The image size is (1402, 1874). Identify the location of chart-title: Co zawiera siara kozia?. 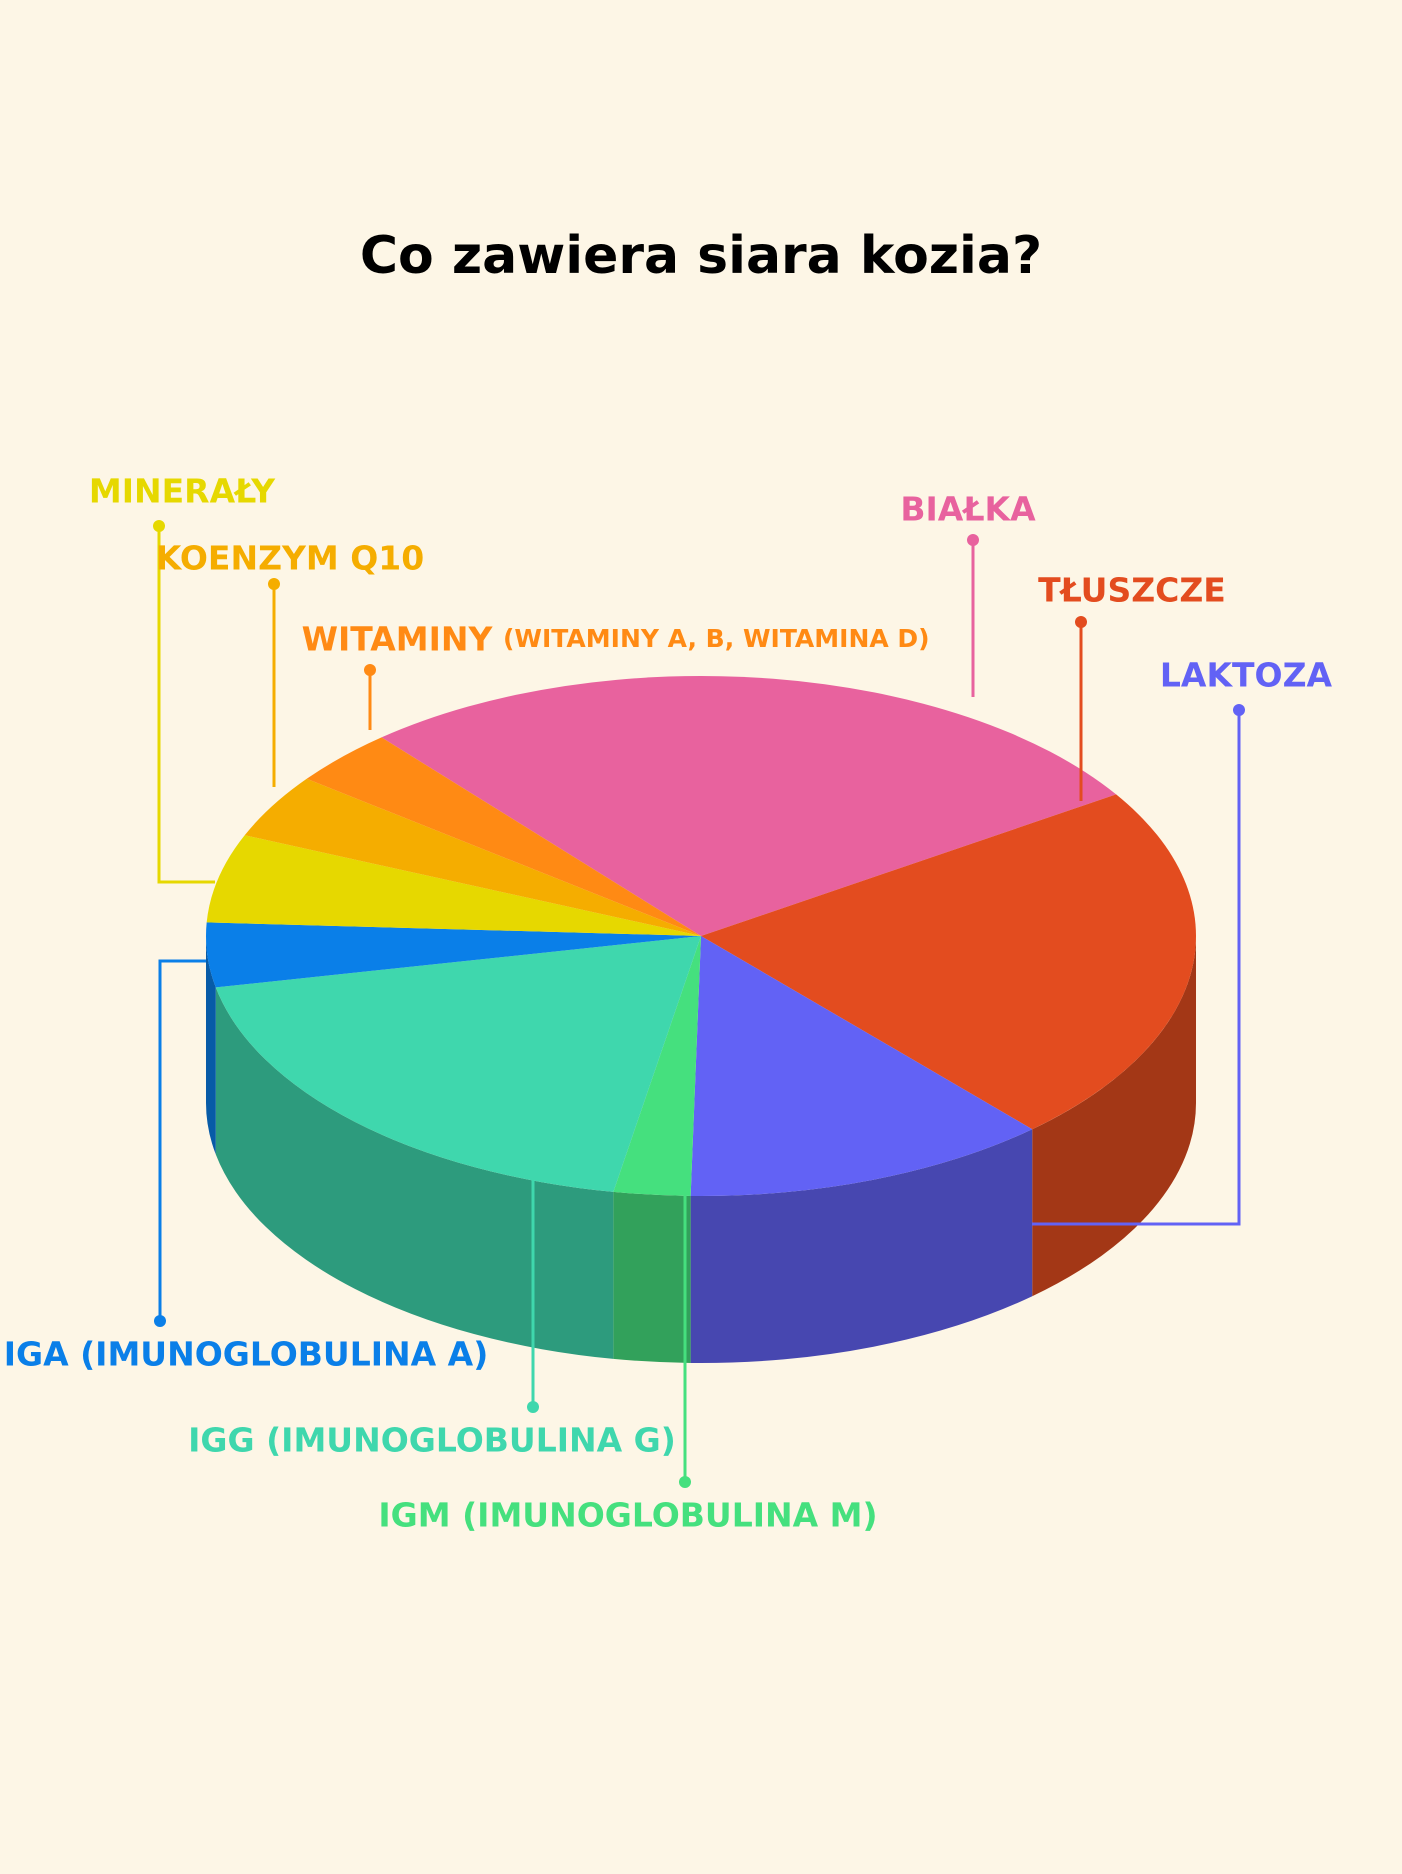
(701, 256).